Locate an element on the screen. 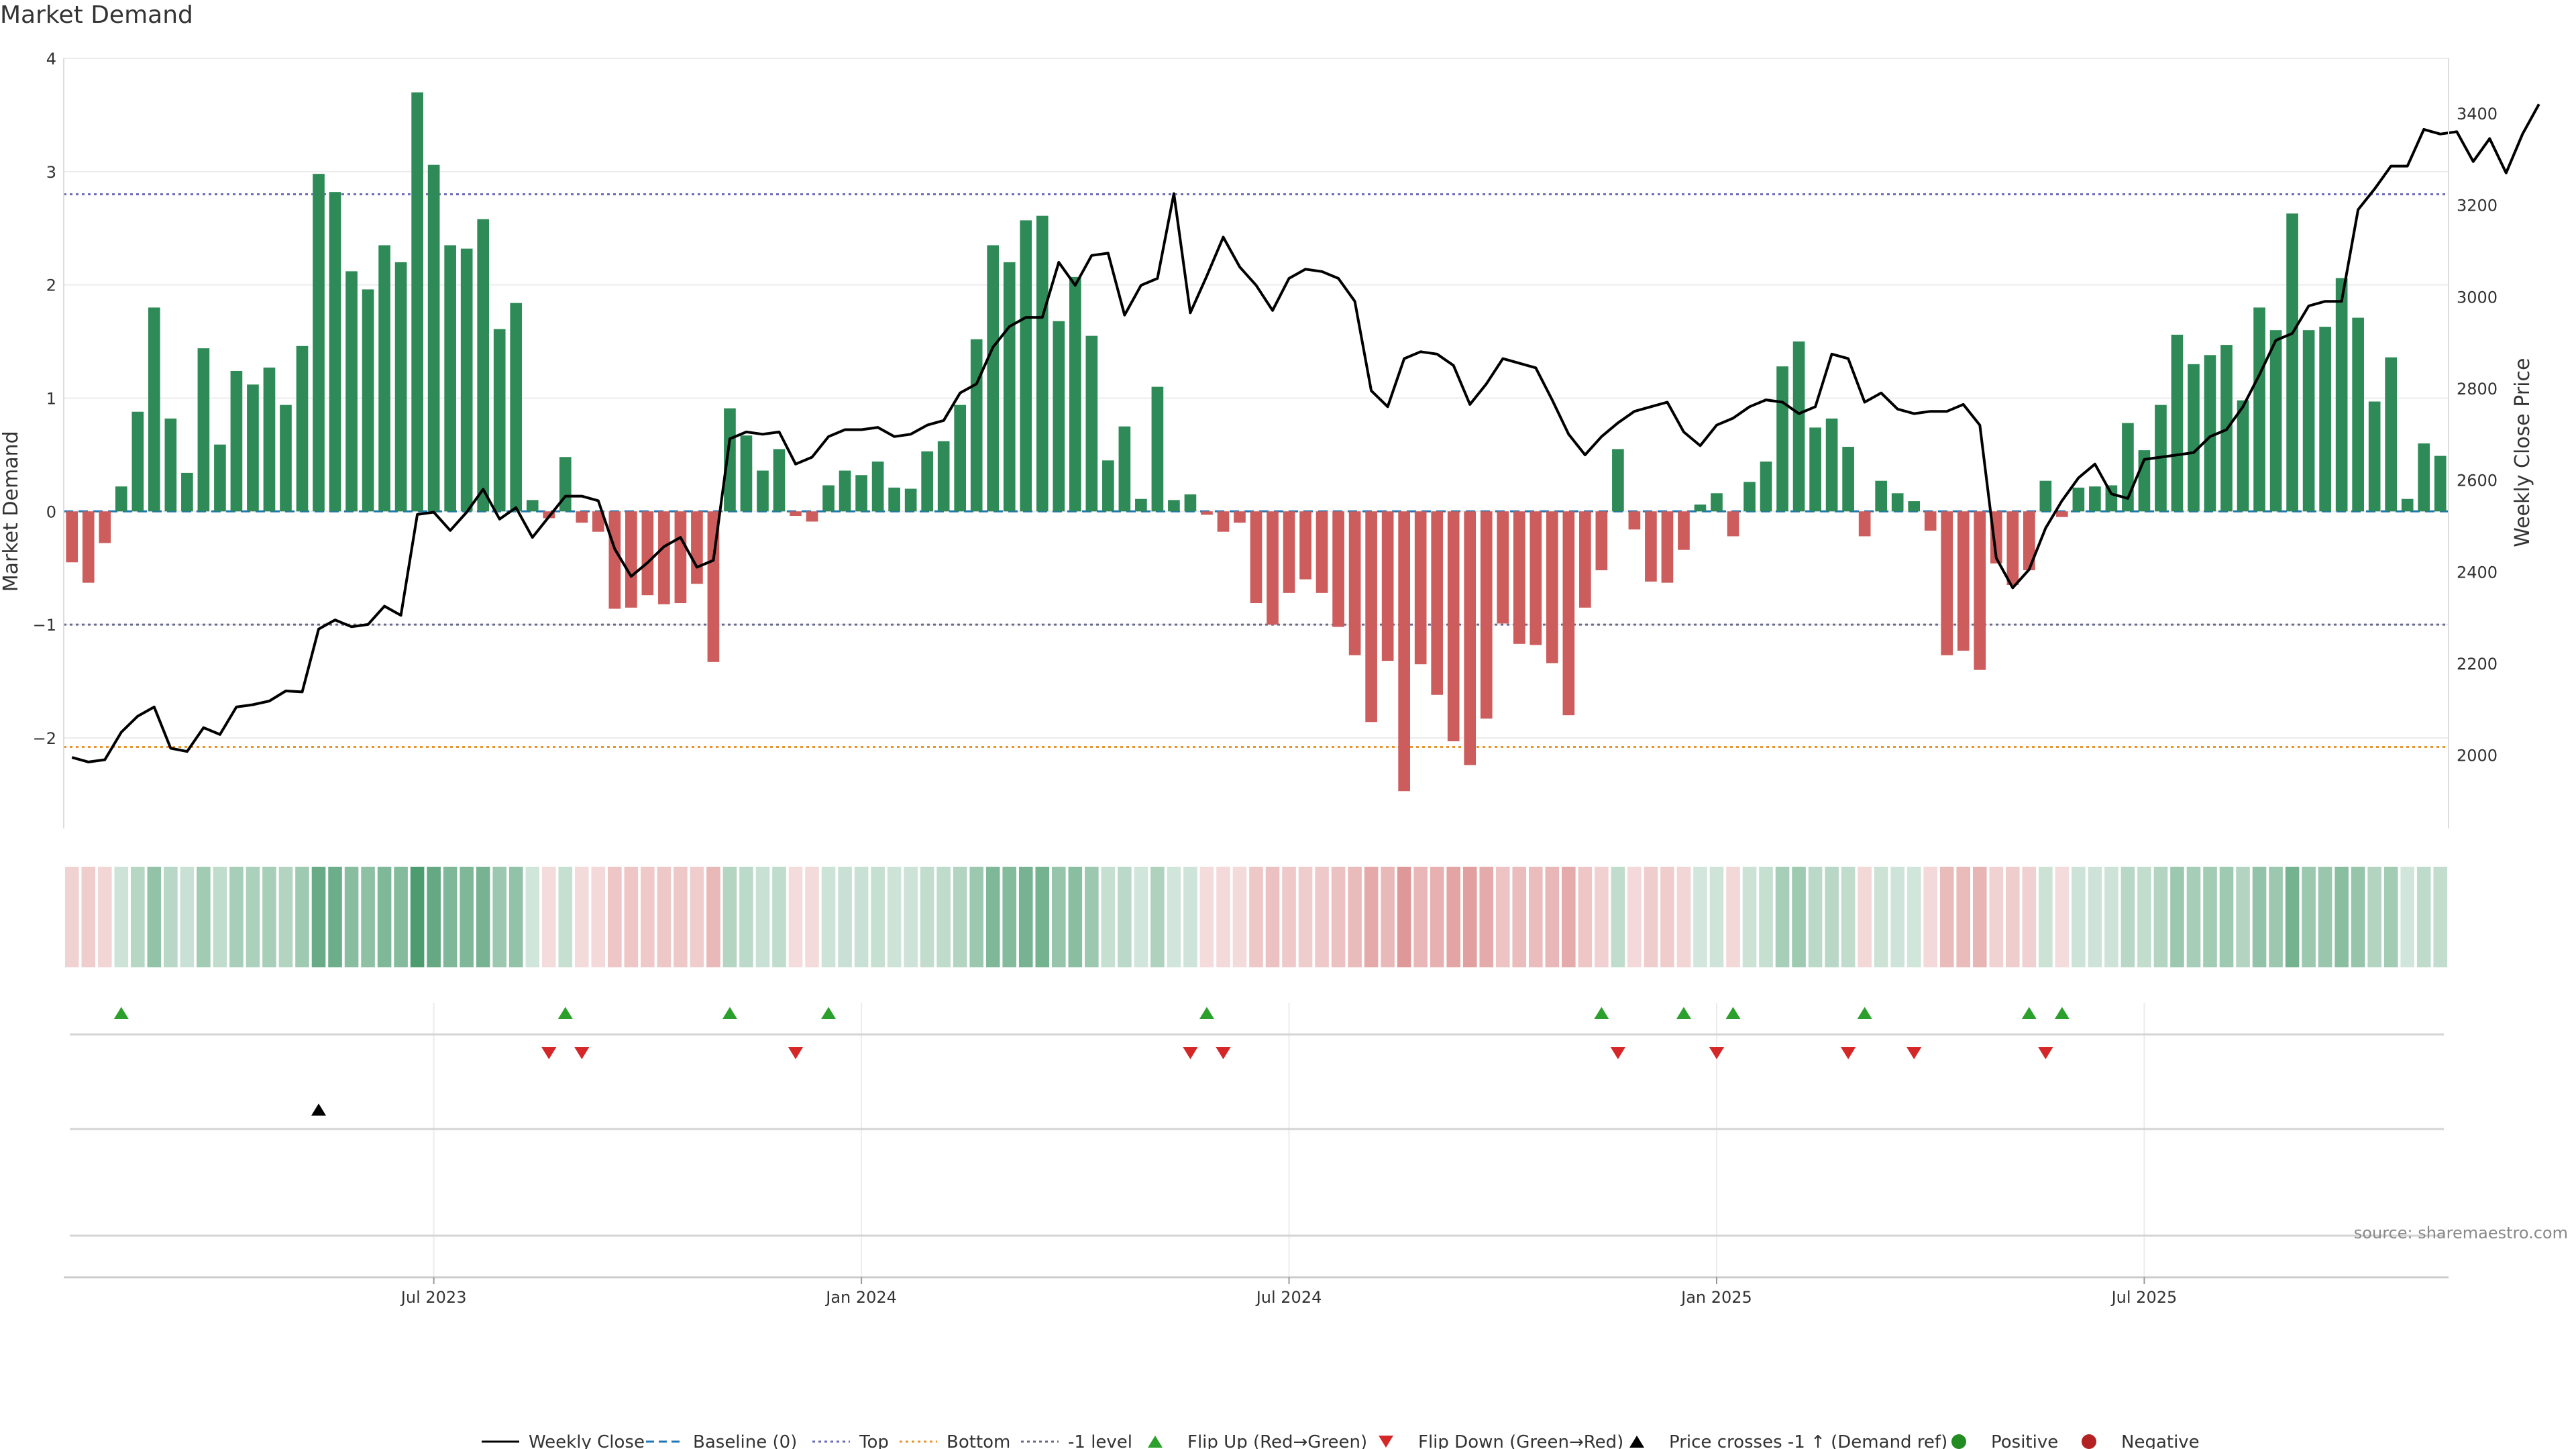  y-left-tick-label: 0 is located at coordinates (51, 511).